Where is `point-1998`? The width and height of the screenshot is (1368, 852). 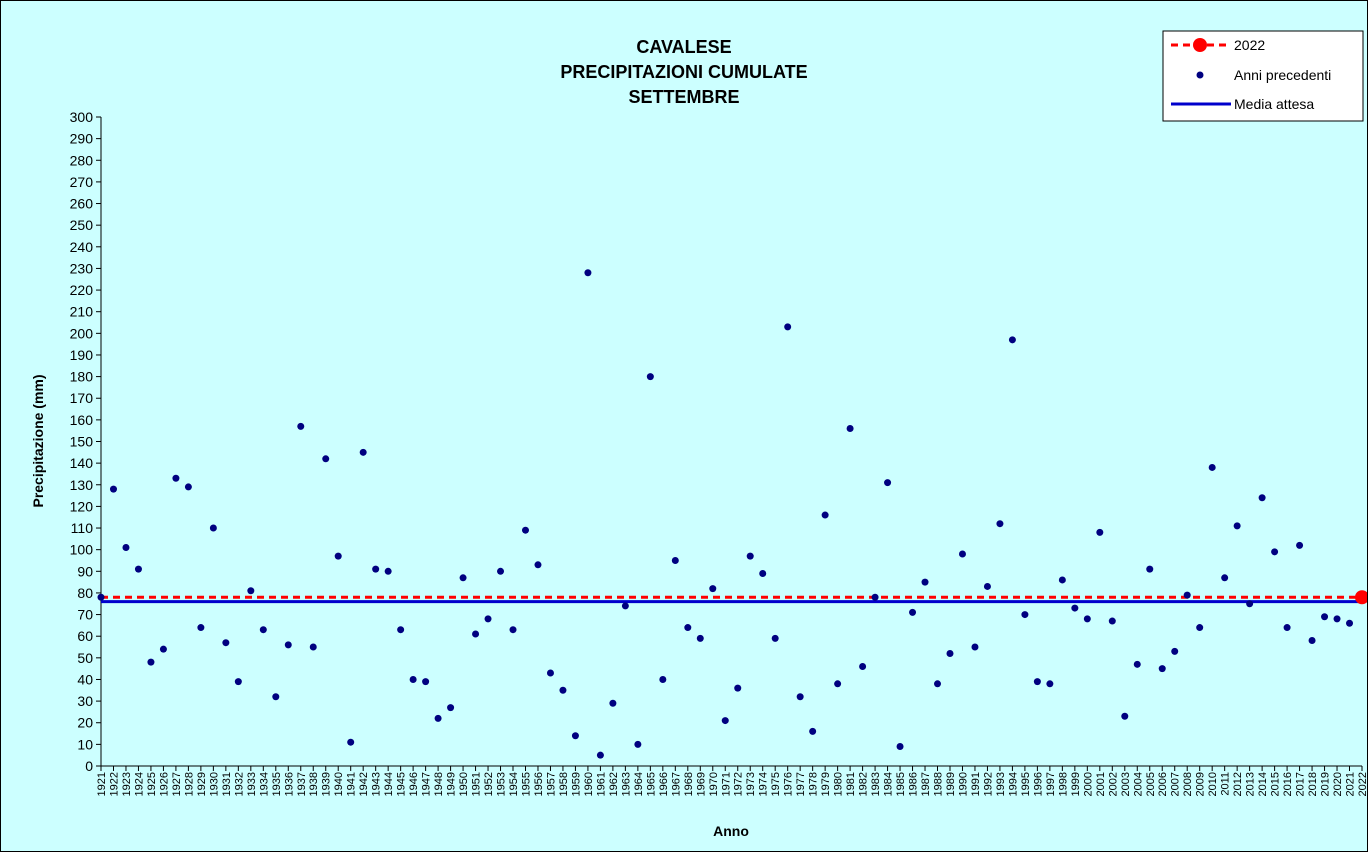
point-1998 is located at coordinates (1062, 580).